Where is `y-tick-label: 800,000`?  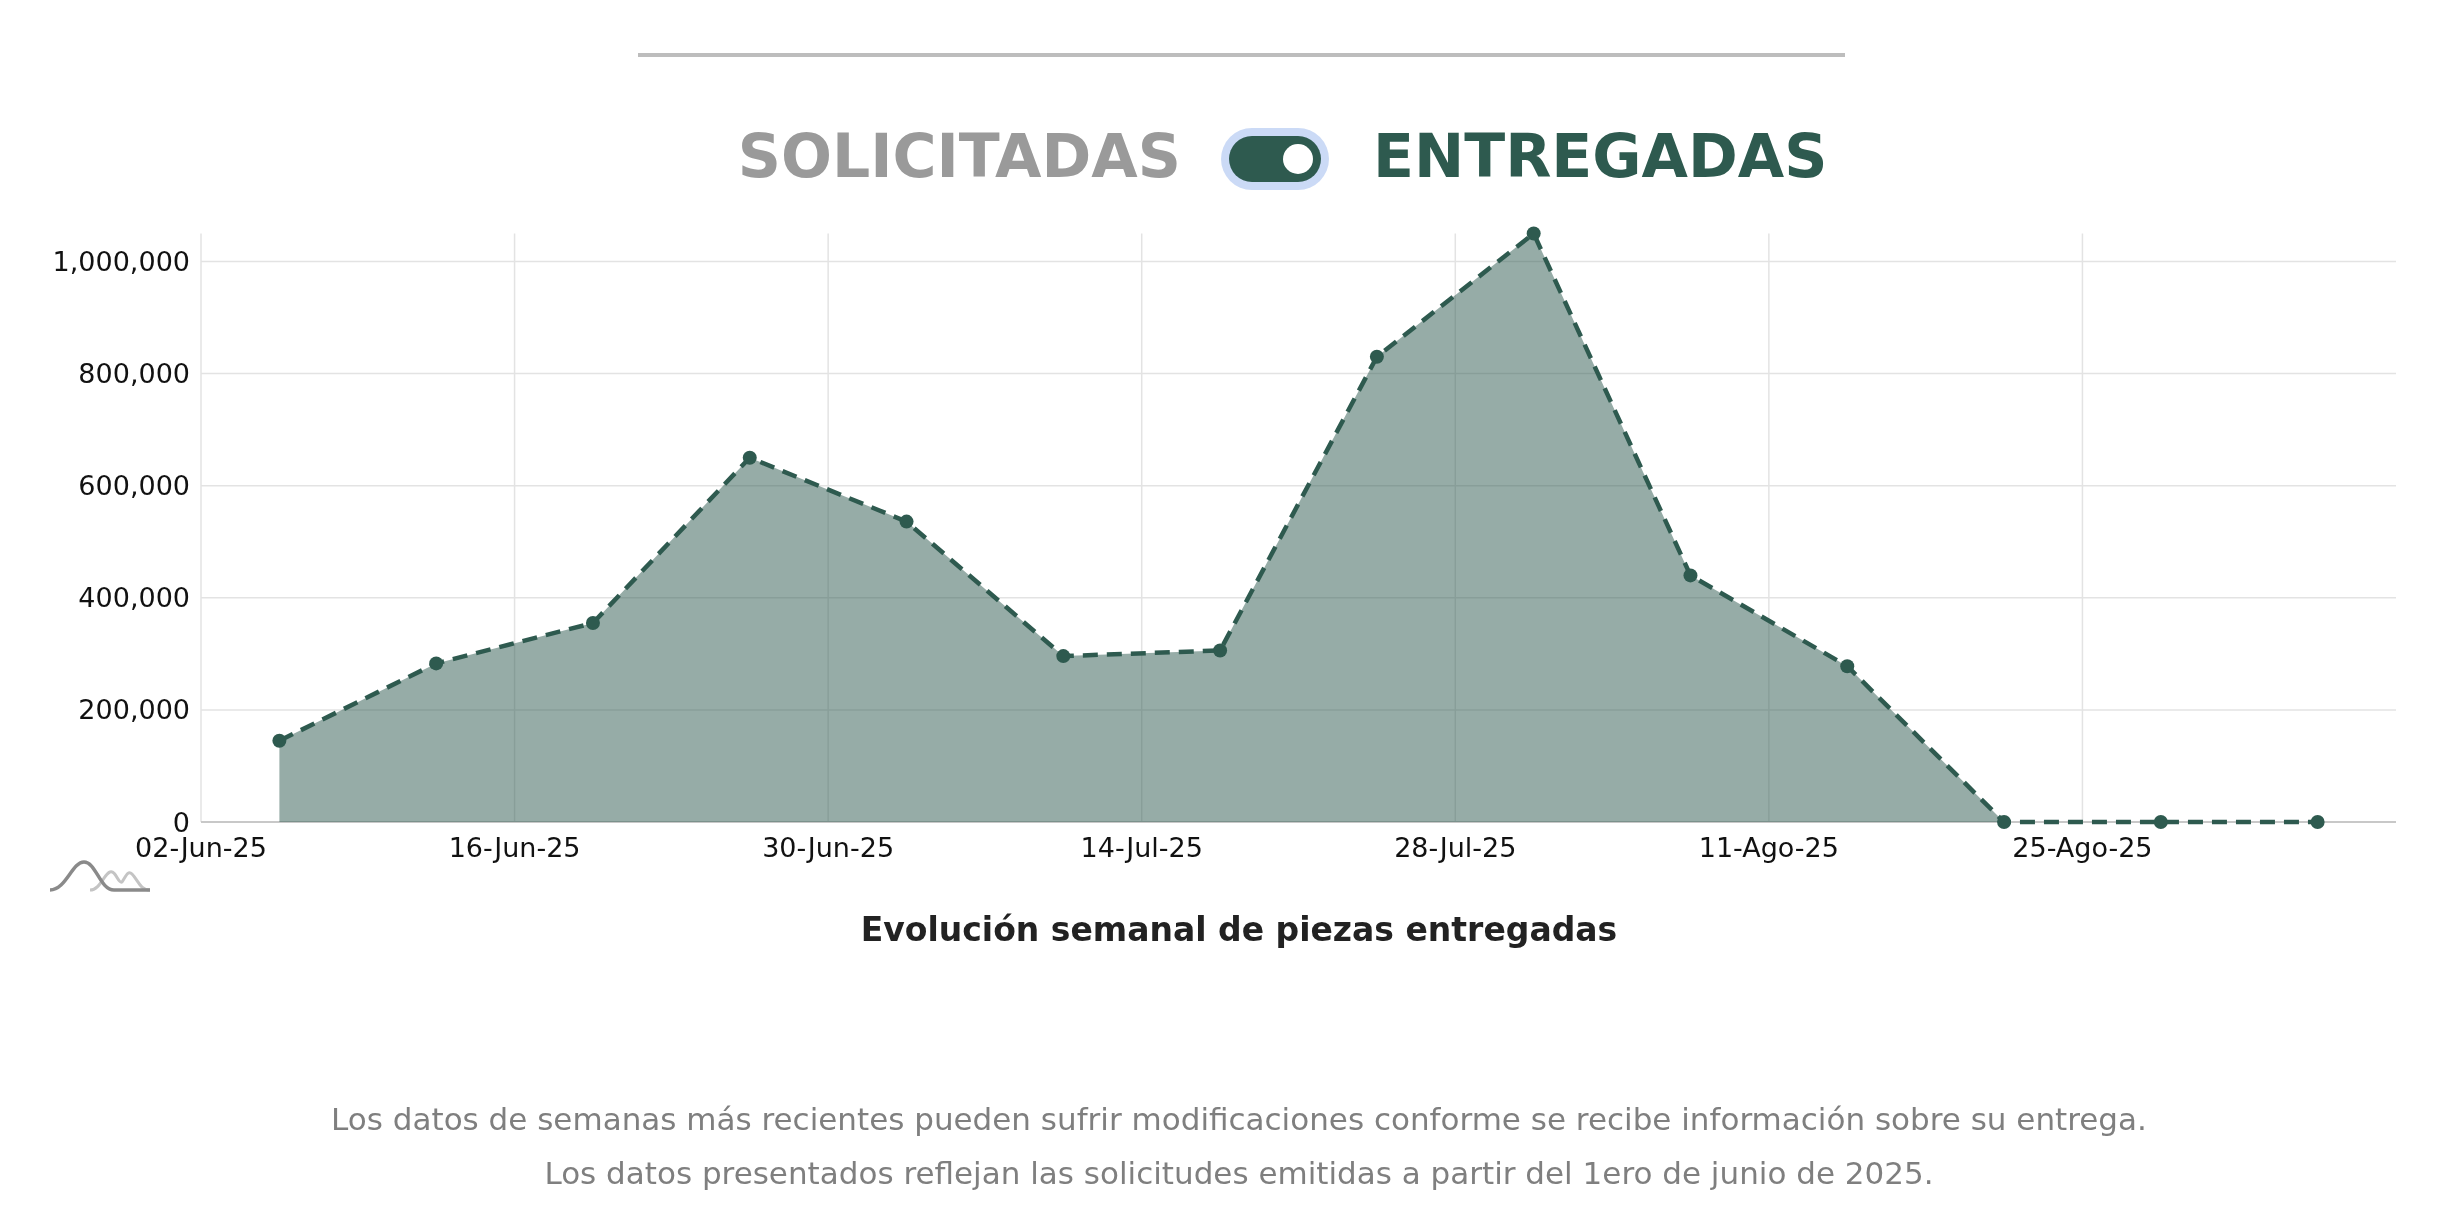 y-tick-label: 800,000 is located at coordinates (134, 374).